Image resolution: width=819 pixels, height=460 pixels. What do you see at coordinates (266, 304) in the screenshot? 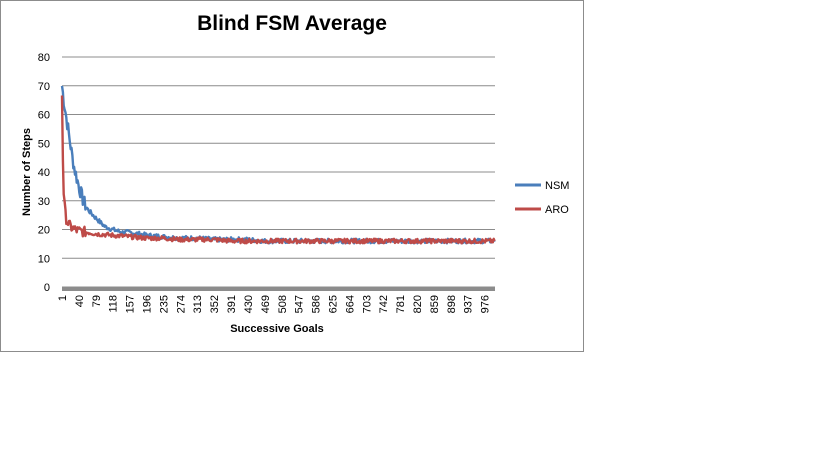
I see `x-tick-label: 469` at bounding box center [266, 304].